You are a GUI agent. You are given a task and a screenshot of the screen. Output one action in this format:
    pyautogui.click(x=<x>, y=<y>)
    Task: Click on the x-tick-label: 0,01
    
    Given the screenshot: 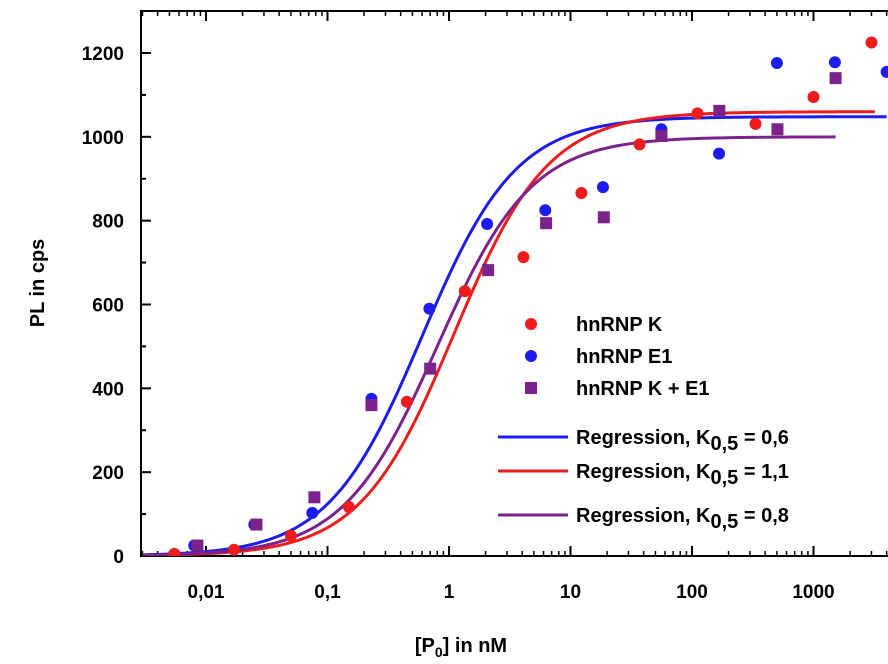 What is the action you would take?
    pyautogui.click(x=206, y=592)
    